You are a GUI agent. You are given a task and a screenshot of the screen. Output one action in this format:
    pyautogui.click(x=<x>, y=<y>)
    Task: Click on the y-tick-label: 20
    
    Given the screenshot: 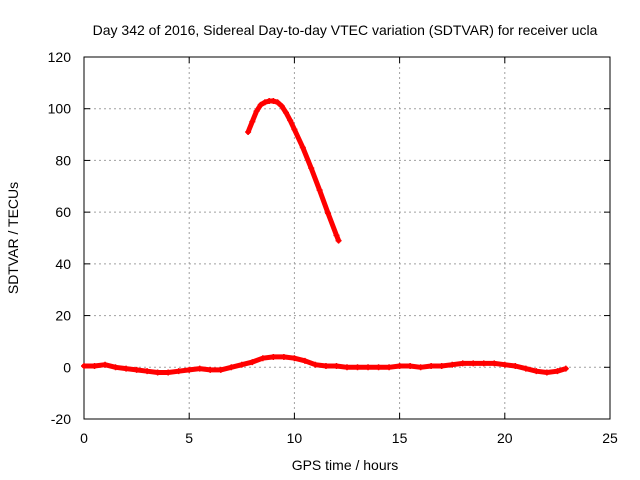 What is the action you would take?
    pyautogui.click(x=63, y=316)
    